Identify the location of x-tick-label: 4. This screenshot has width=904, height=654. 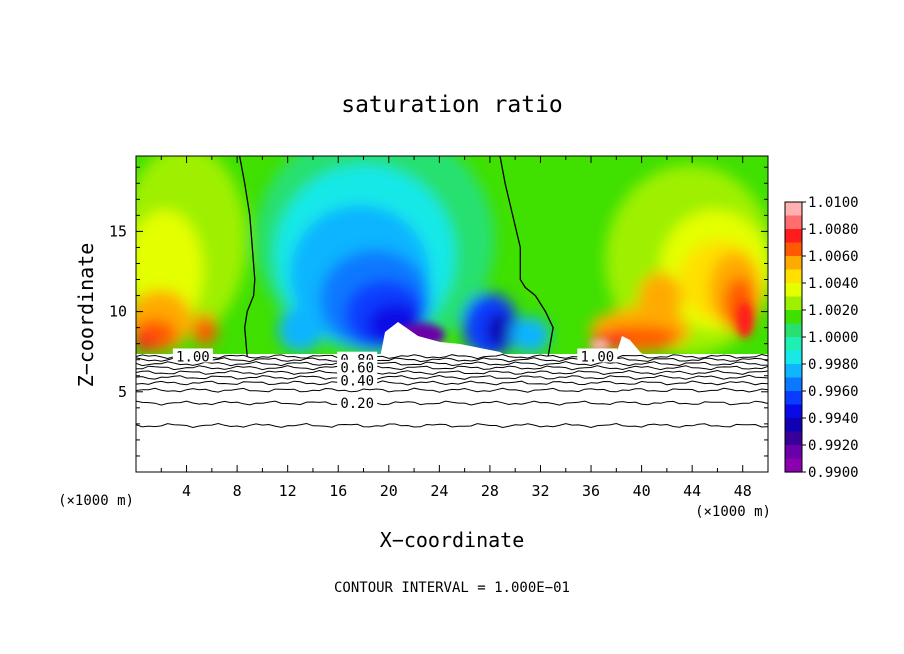
(186, 491).